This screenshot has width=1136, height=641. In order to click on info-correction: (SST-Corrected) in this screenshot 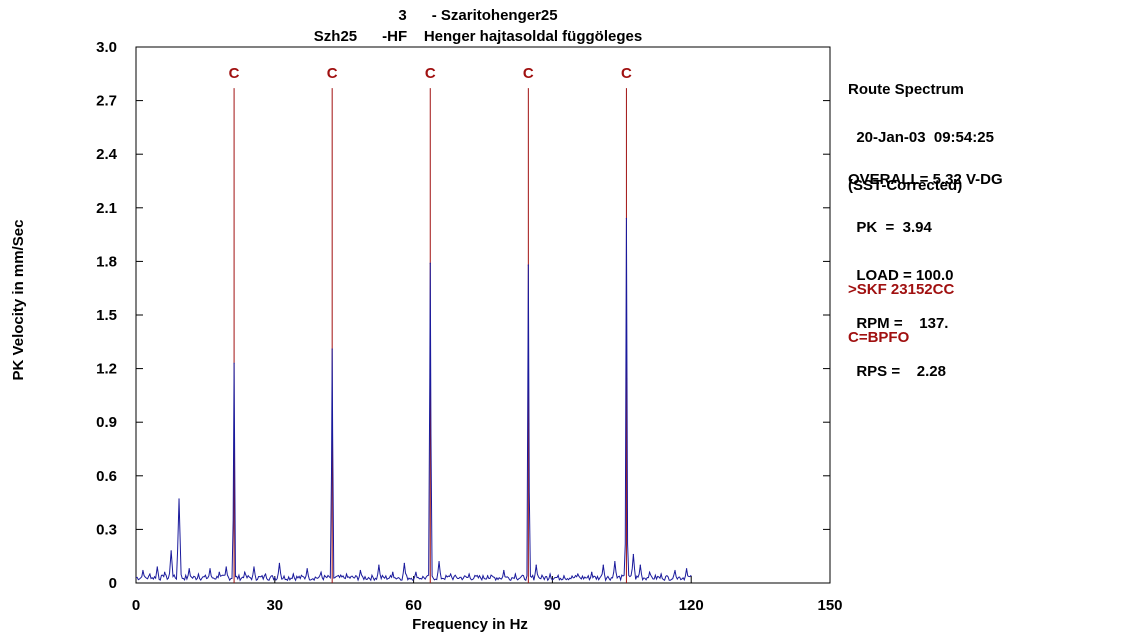, I will do `click(905, 185)`.